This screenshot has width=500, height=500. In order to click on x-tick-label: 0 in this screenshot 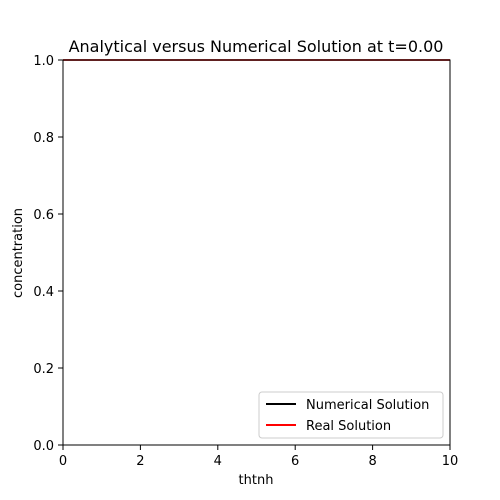, I will do `click(63, 461)`.